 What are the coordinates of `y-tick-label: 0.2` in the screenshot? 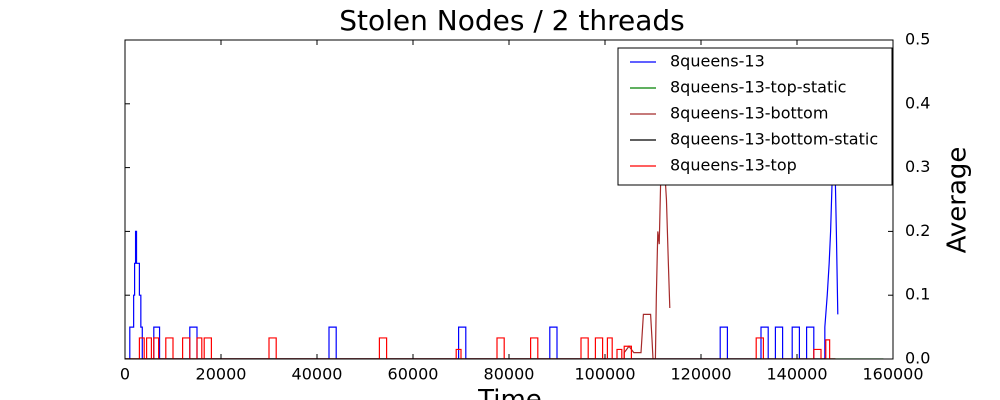 It's located at (917, 230).